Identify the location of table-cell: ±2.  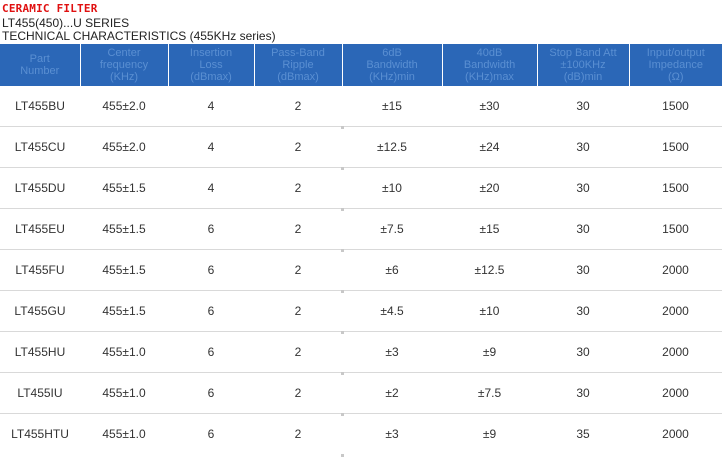
(391, 394).